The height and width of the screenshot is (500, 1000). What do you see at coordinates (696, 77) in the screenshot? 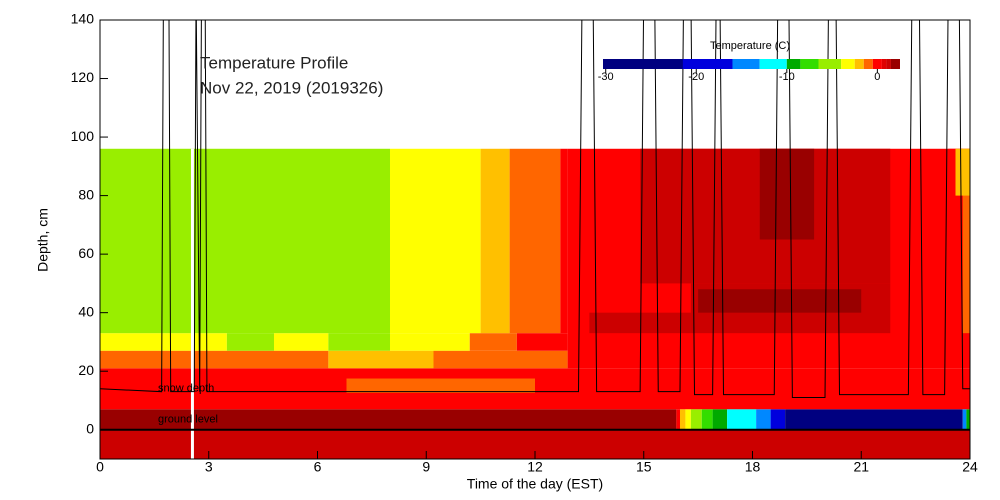
I see `colorbar-tick-label: -20` at bounding box center [696, 77].